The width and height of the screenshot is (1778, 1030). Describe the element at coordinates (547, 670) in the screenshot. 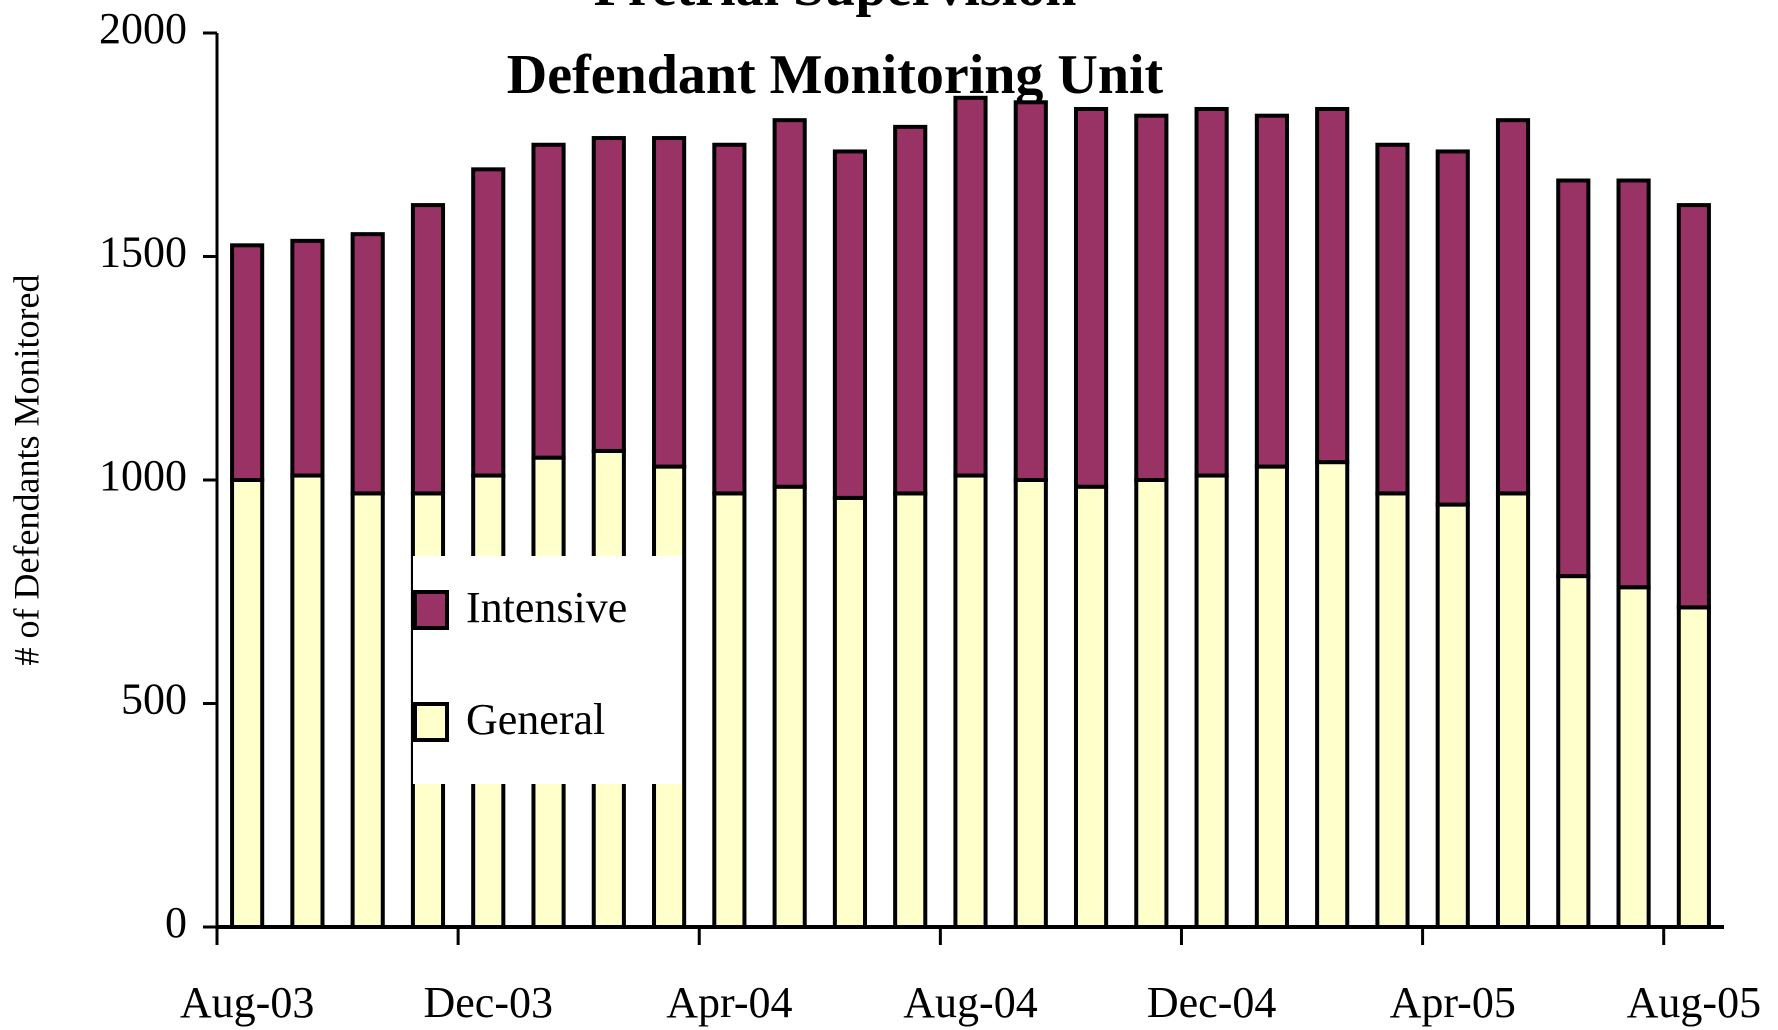

I see `legend-box` at that location.